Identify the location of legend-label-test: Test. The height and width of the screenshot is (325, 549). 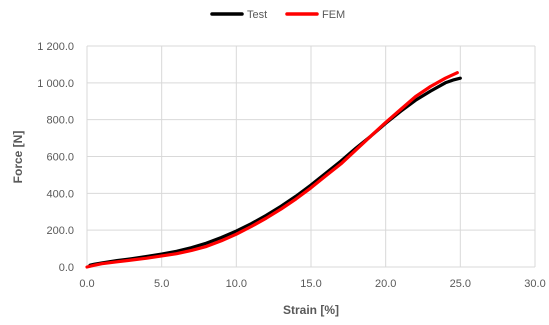
(257, 15).